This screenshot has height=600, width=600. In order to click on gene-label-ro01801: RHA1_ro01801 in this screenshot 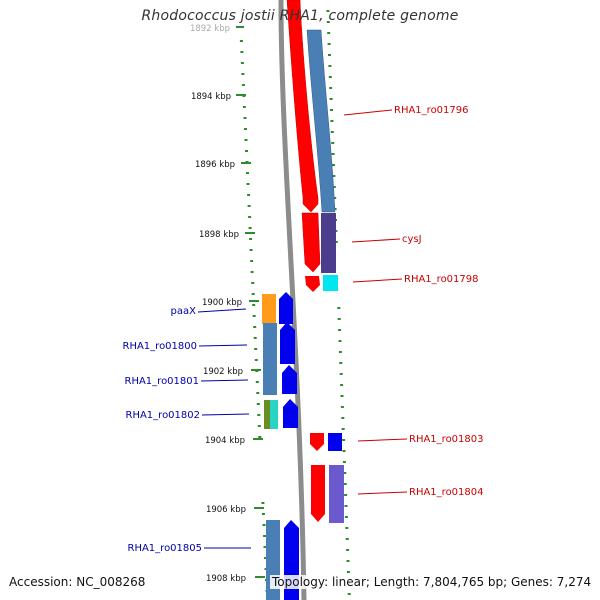, I will do `click(187, 381)`.